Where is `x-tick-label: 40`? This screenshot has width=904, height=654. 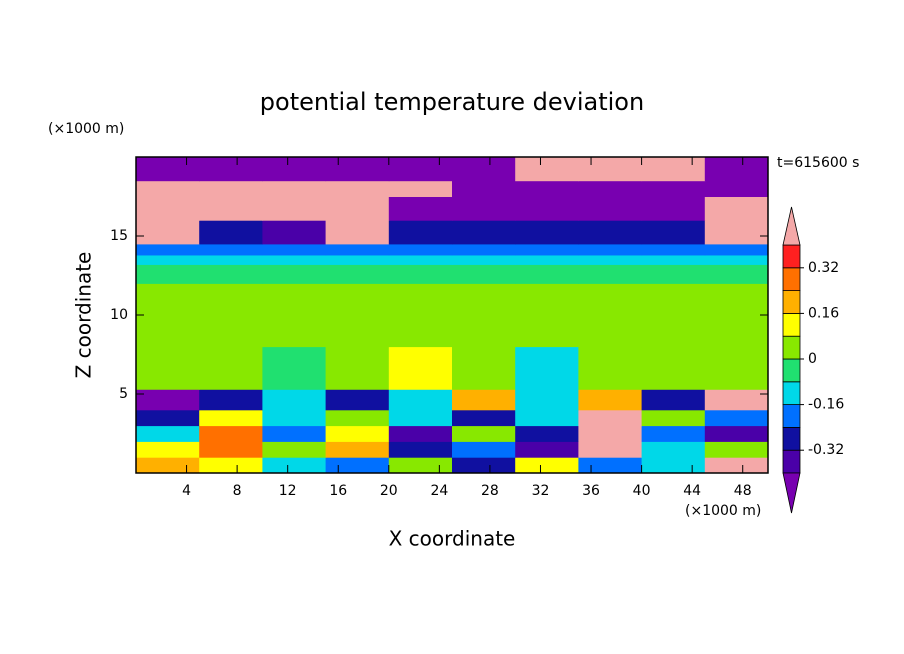
x-tick-label: 40 is located at coordinates (642, 491).